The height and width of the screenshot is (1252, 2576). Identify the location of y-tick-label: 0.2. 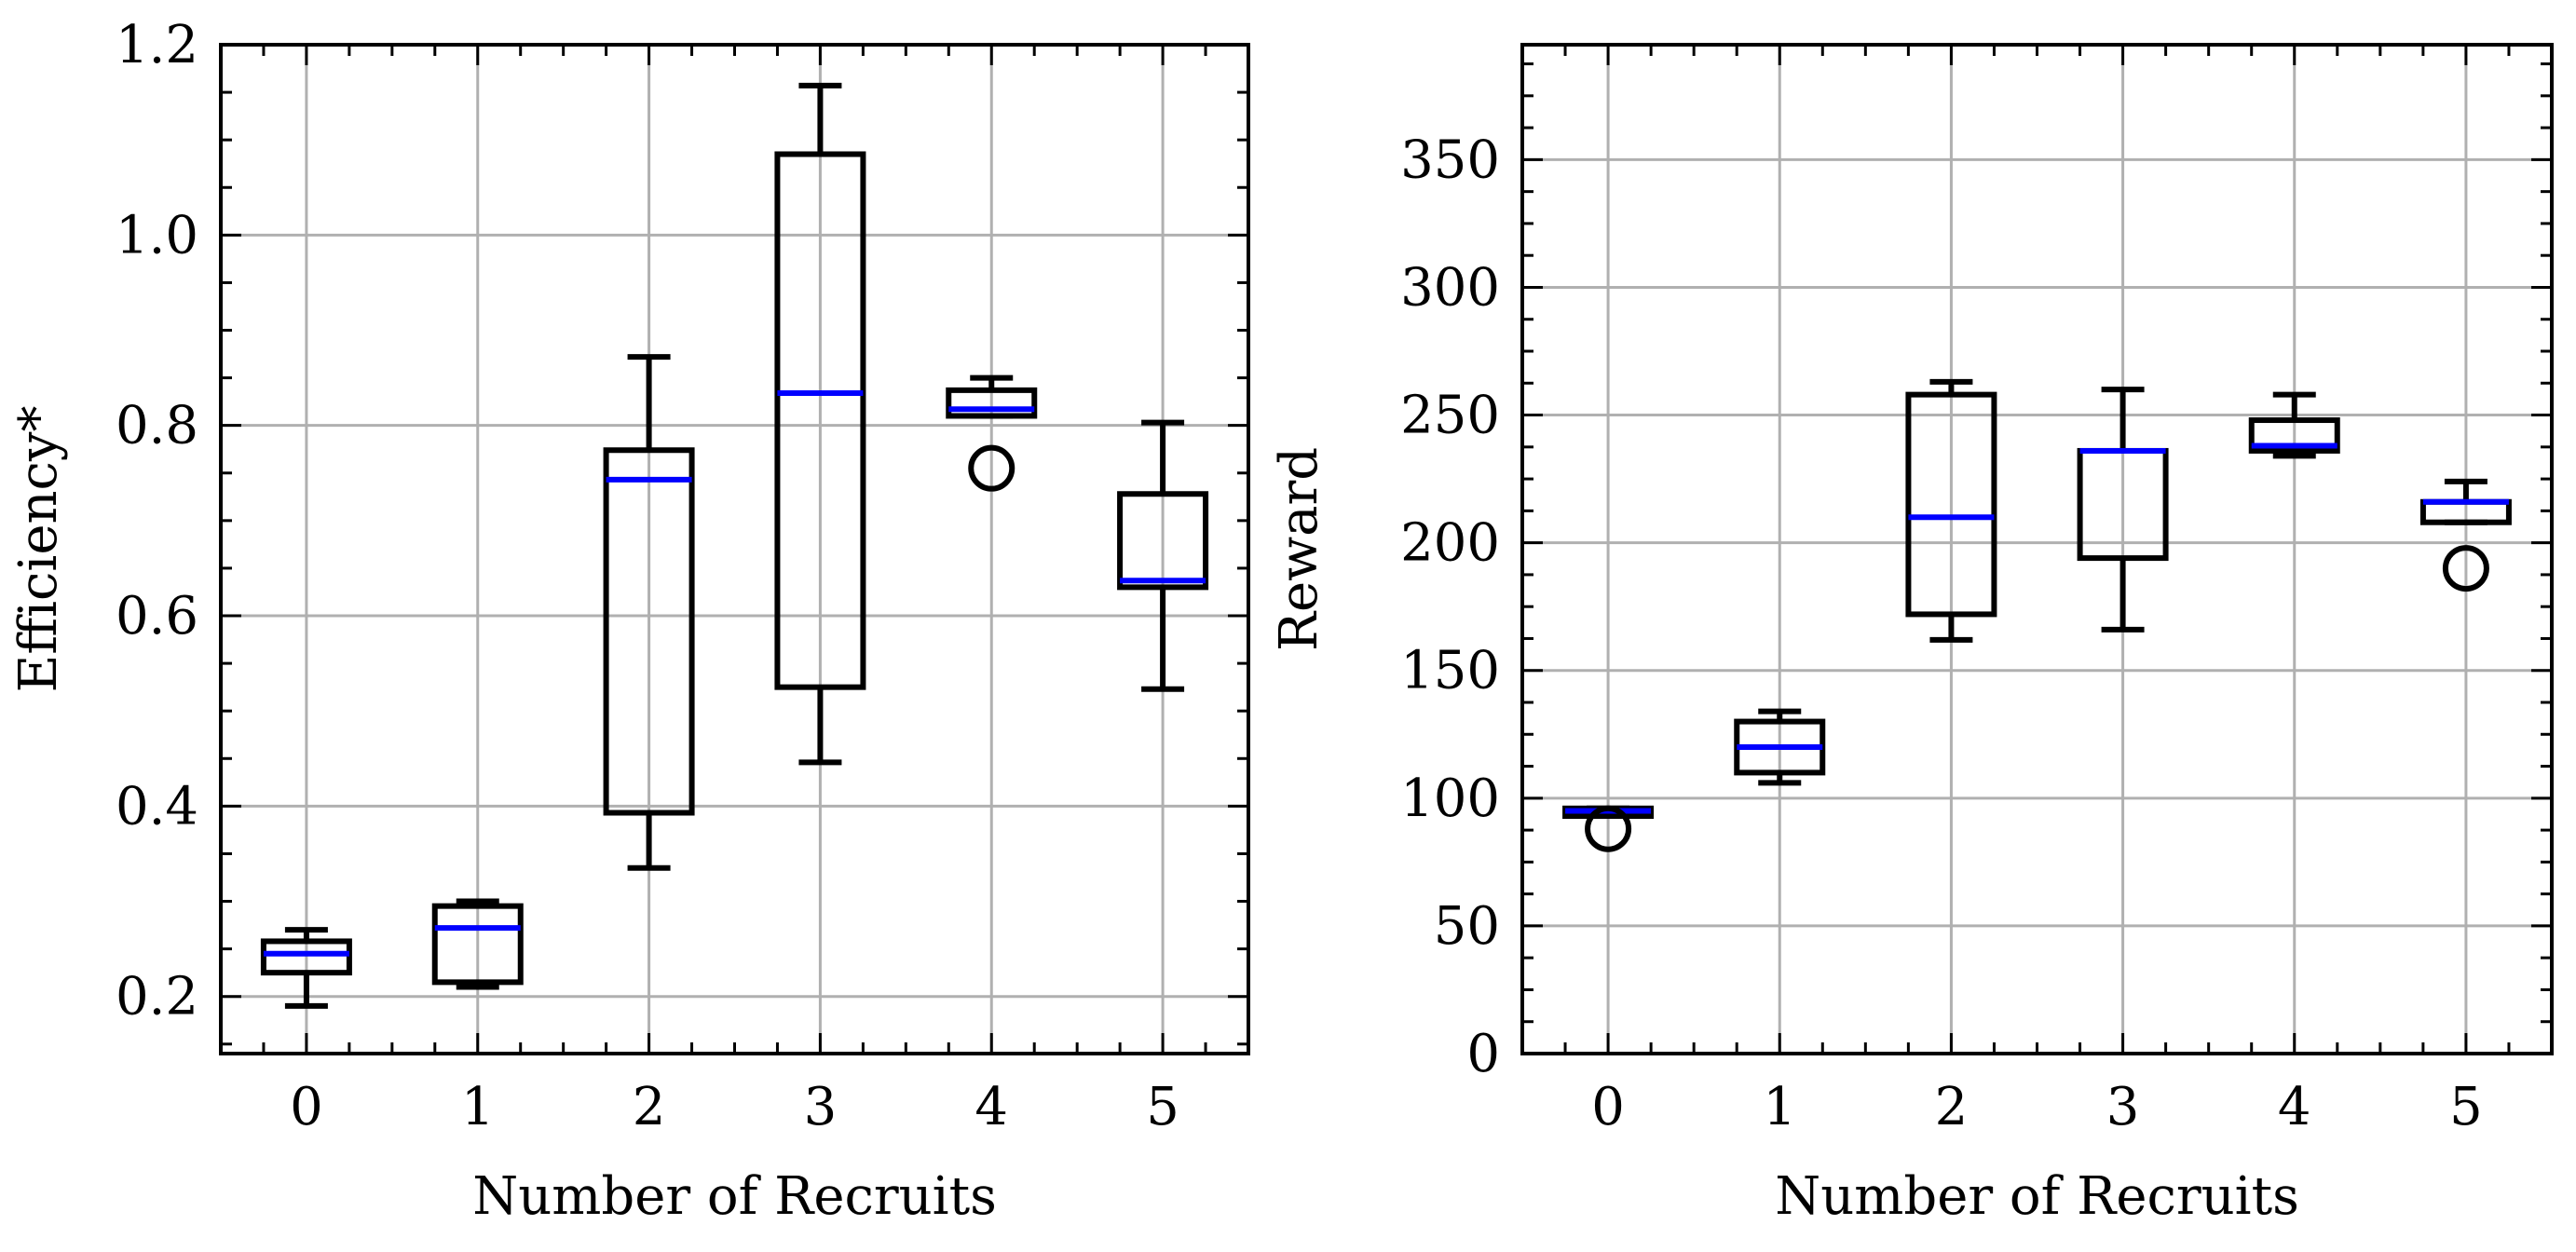
(157, 997).